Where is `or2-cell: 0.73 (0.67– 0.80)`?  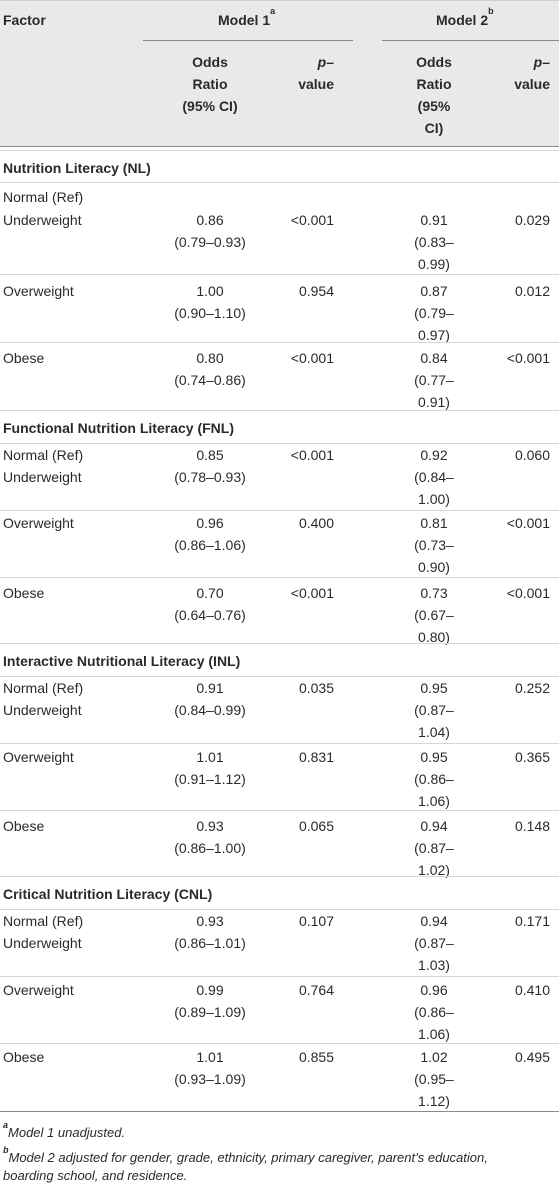
or2-cell: 0.73 (0.67– 0.80) is located at coordinates (434, 615).